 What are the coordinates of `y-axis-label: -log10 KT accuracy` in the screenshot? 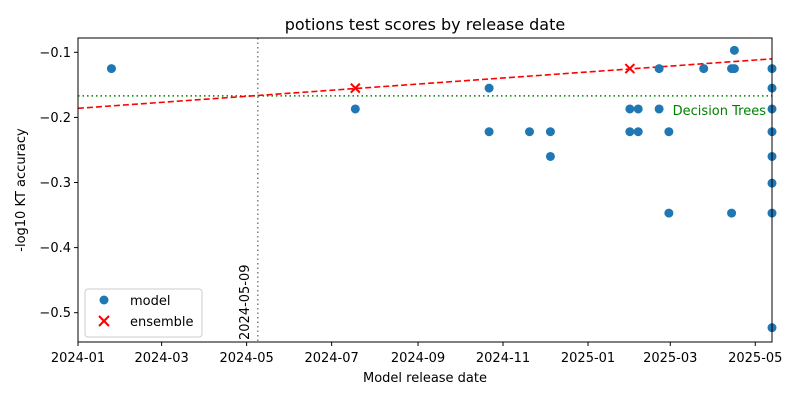 It's located at (21, 190).